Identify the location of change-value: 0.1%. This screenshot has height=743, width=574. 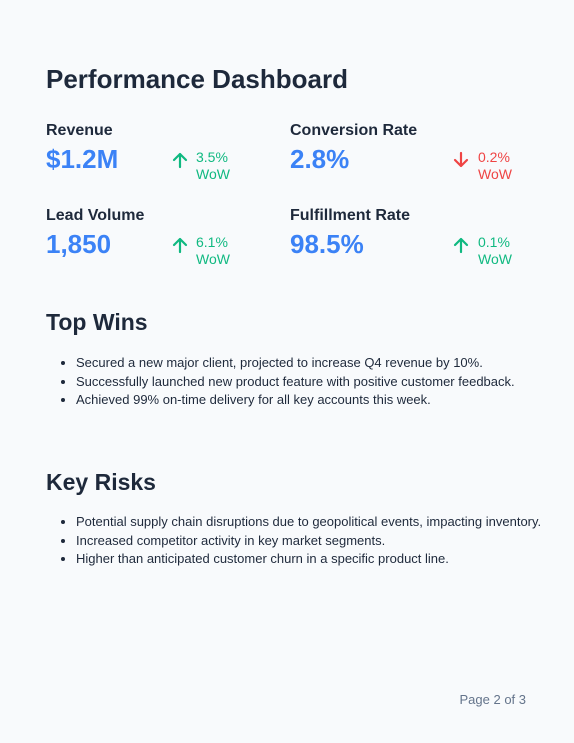
(494, 242).